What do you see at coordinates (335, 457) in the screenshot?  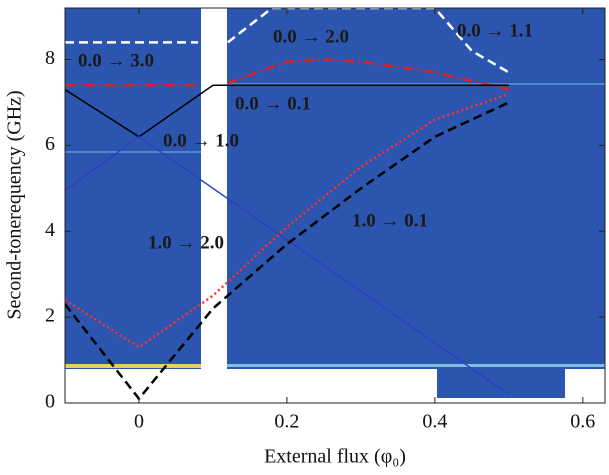 I see `x-axis-label: External flux (φ₀)` at bounding box center [335, 457].